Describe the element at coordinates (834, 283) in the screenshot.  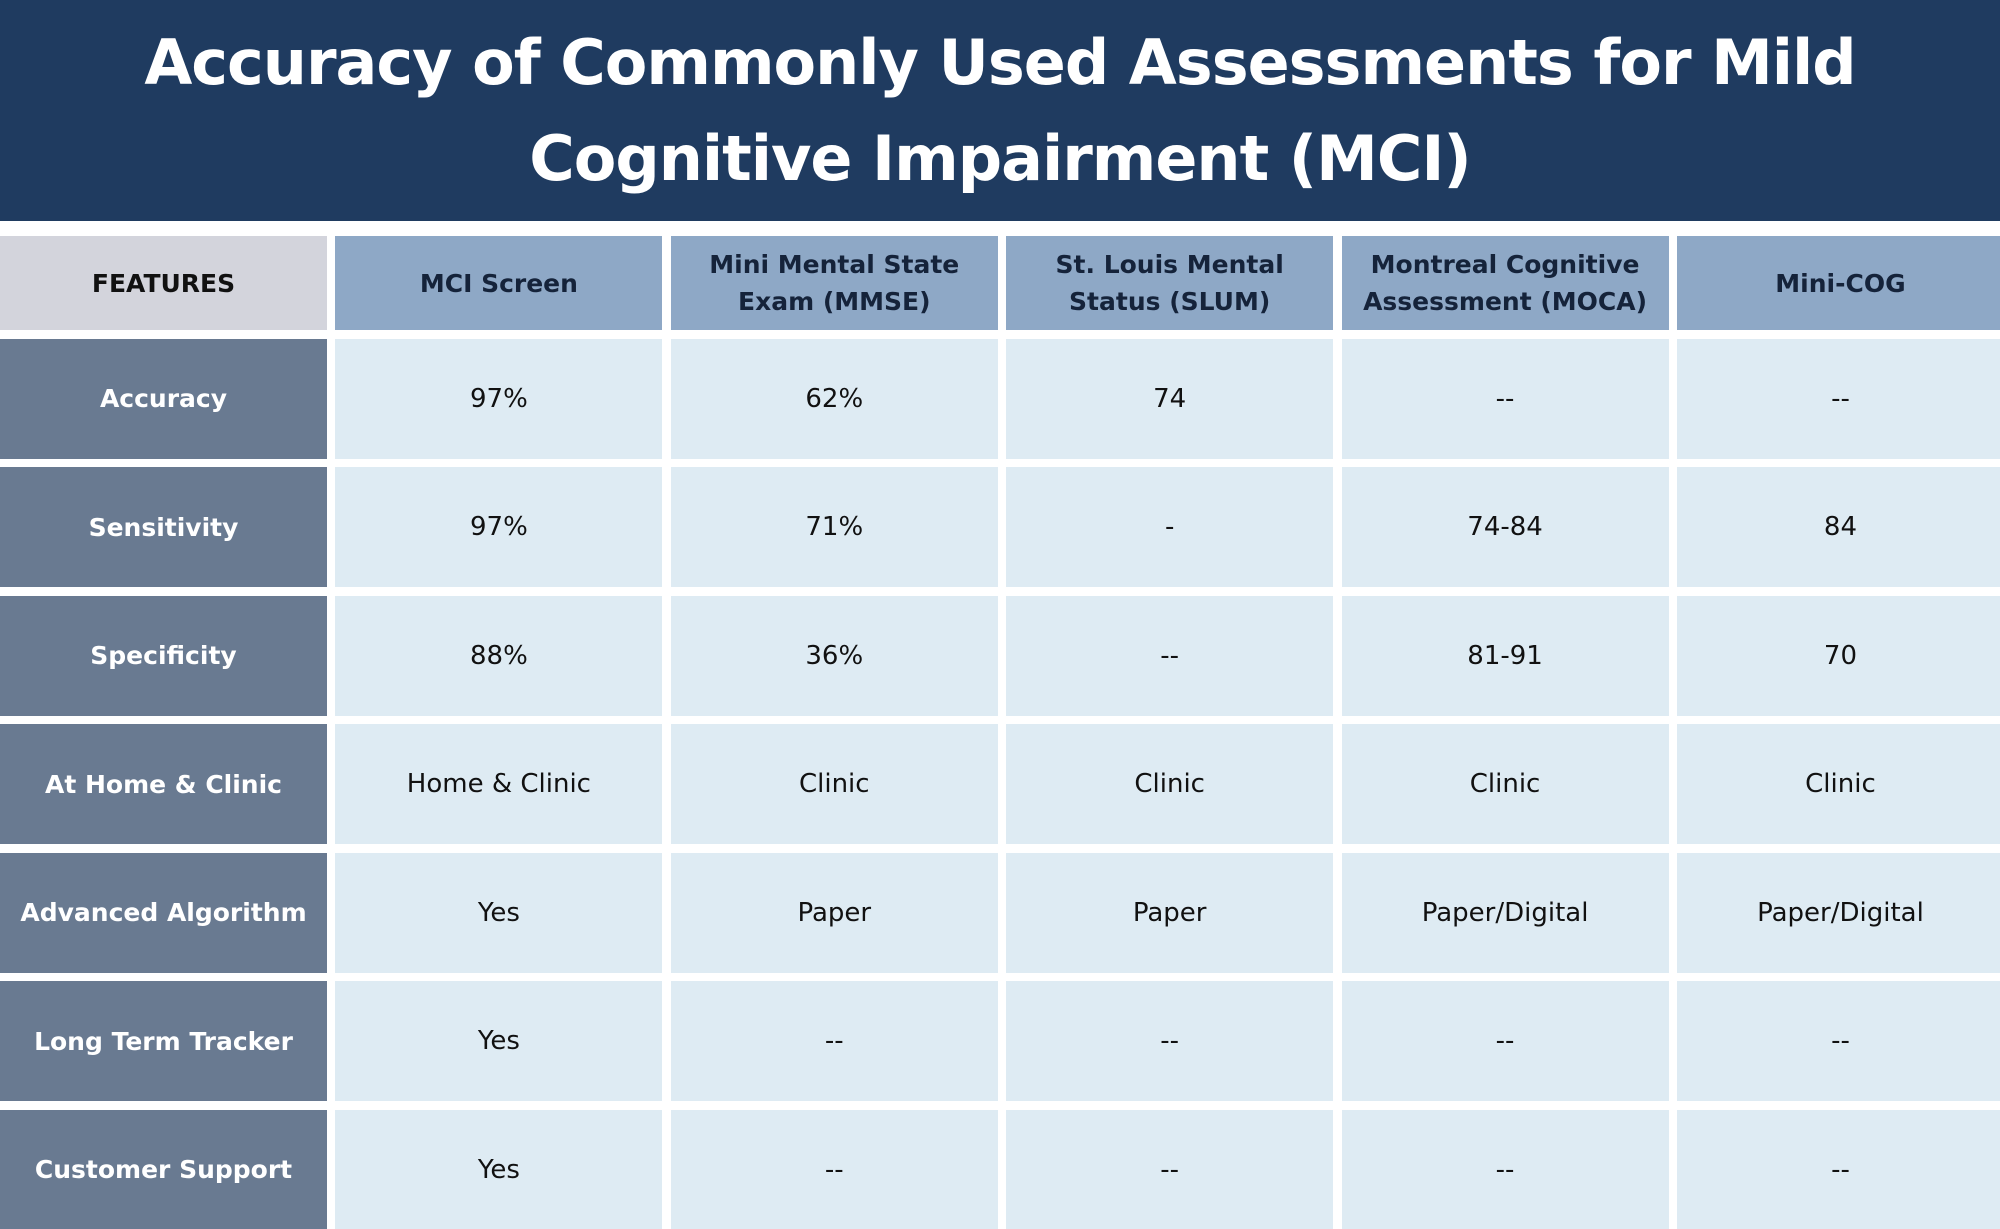
I see `column-header-mmse: Mini Mental State Exam (MMSE)` at that location.